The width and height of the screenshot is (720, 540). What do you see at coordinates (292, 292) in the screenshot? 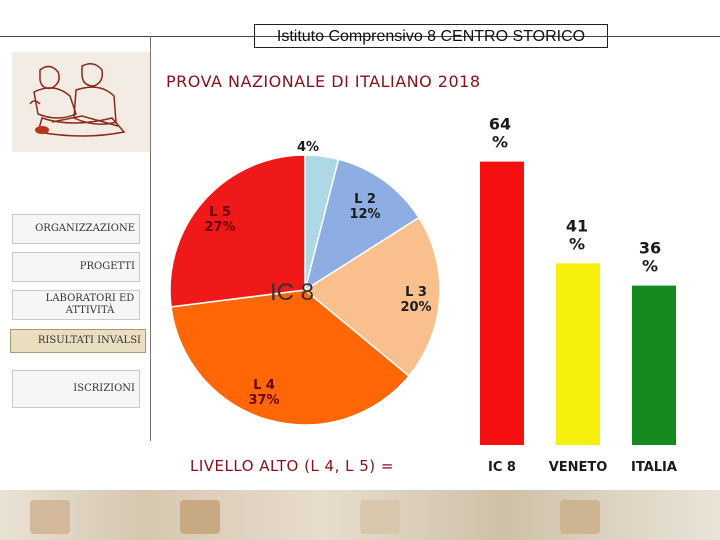
I see `pie-center-label: IC 8` at bounding box center [292, 292].